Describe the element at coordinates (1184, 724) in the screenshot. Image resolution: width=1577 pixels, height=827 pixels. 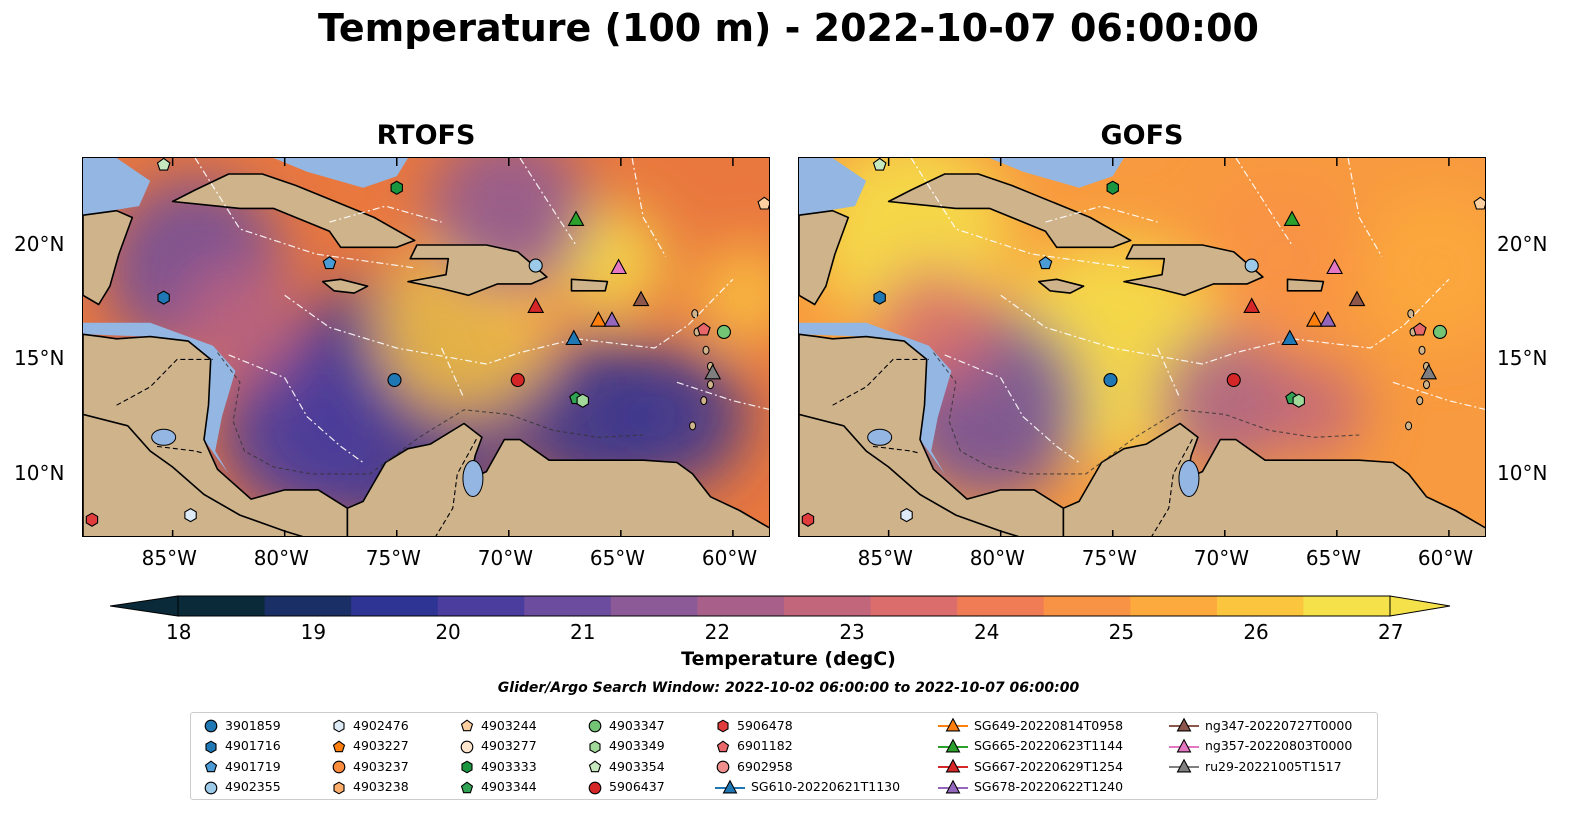
I see `legend-marker-ng347-20220727T0000` at that location.